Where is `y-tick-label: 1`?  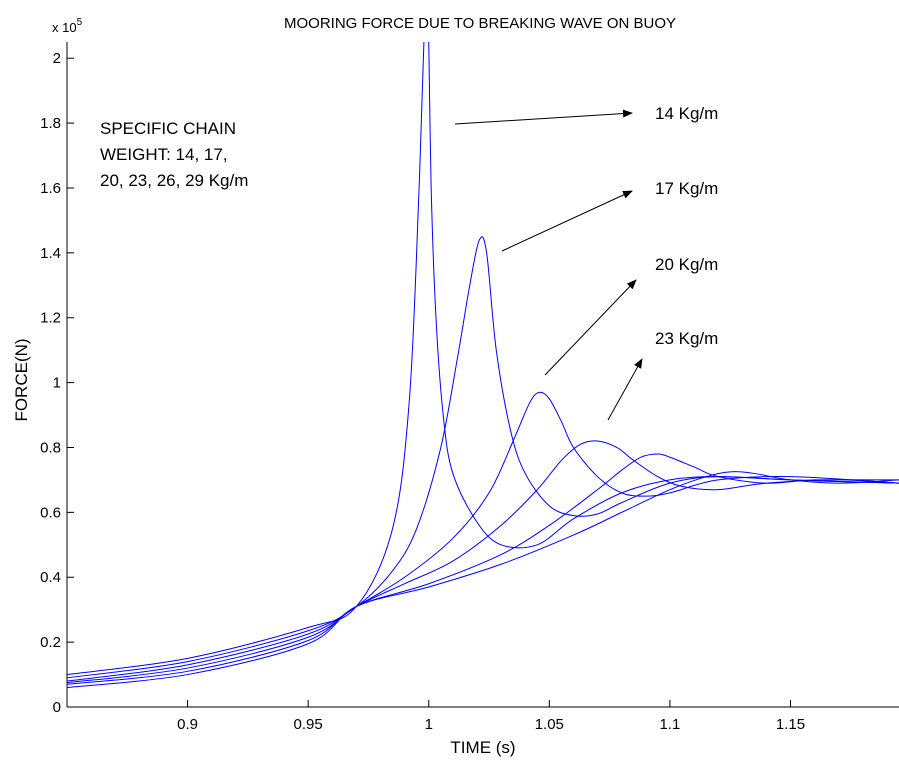
y-tick-label: 1 is located at coordinates (57, 383).